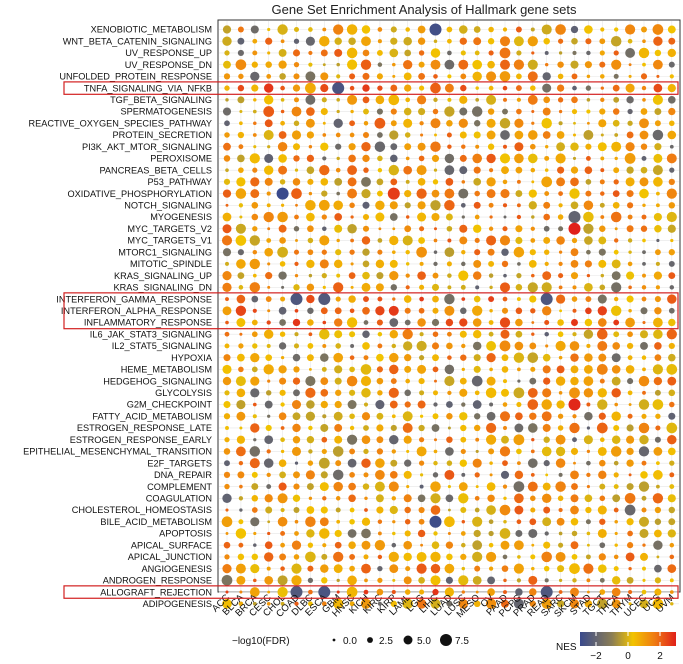 Image resolution: width=683 pixels, height=664 pixels. I want to click on size-legend-dot, so click(334, 640).